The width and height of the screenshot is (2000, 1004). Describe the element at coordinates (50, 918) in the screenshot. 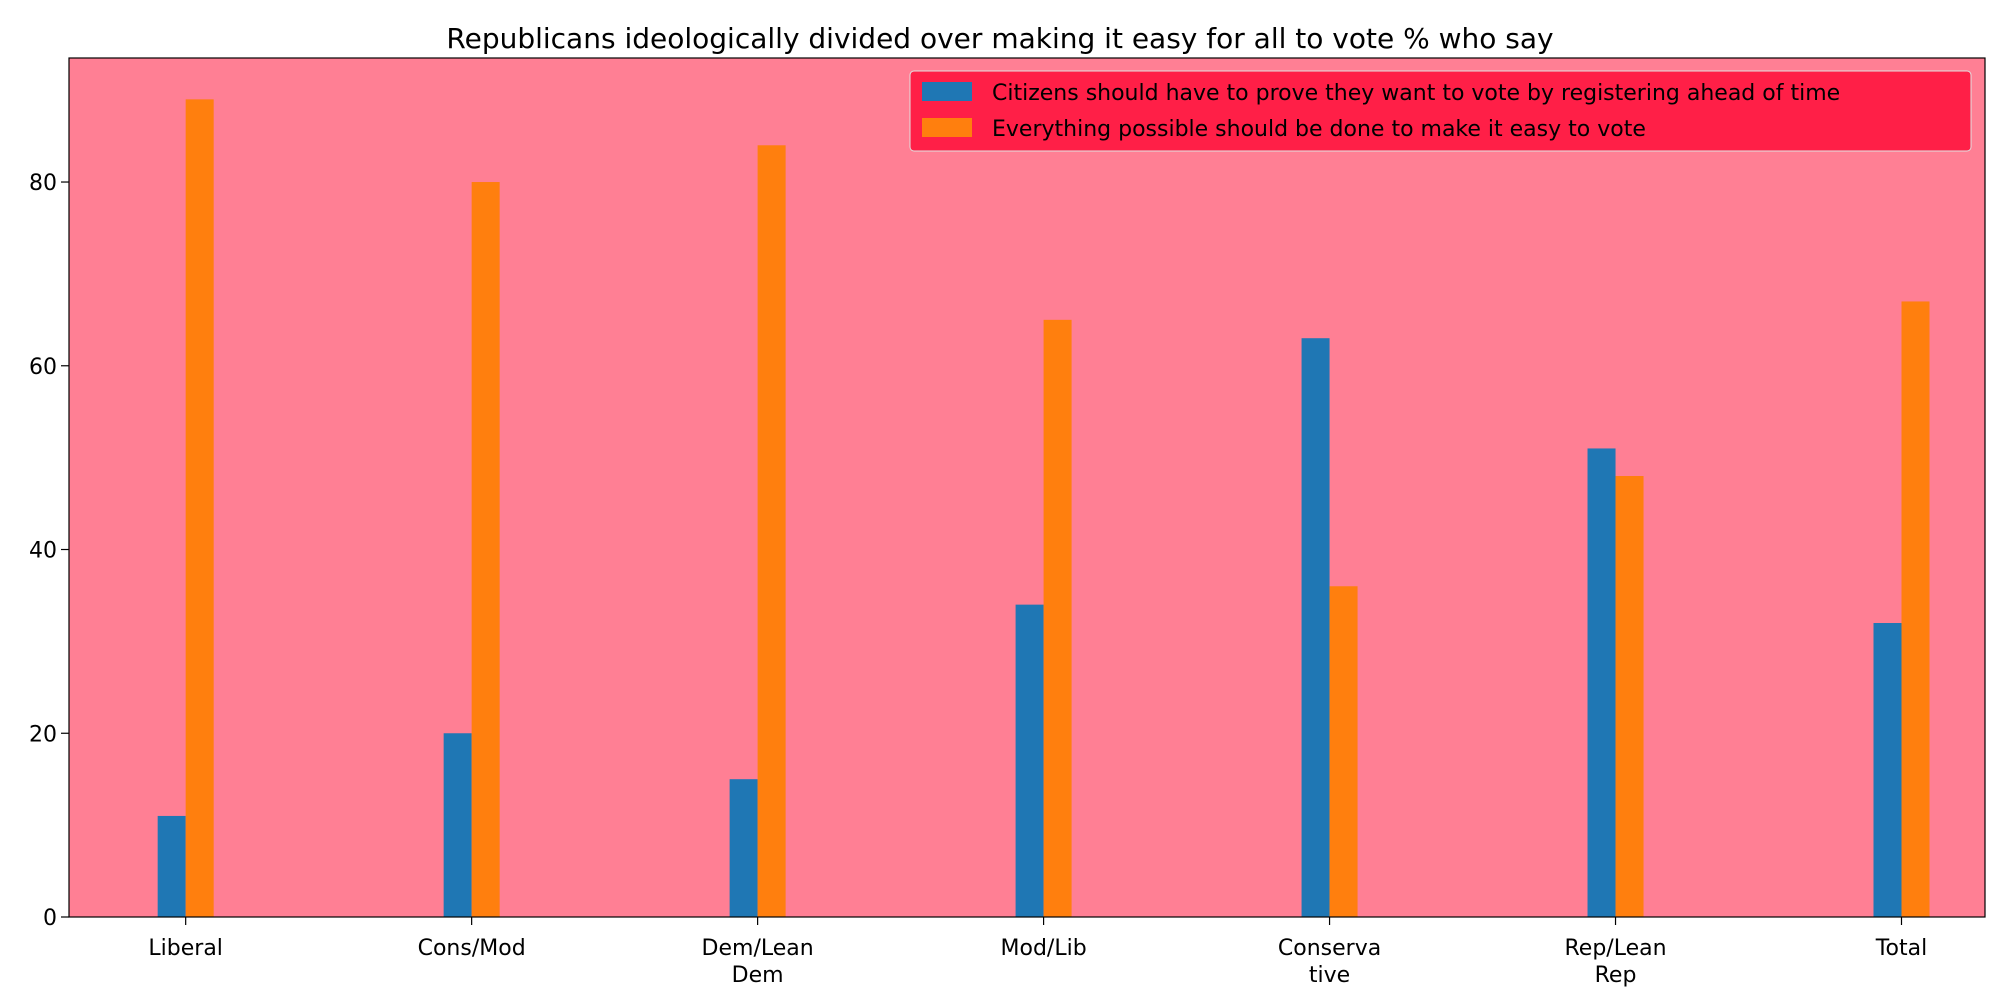

I see `y-tick-label: 0` at that location.